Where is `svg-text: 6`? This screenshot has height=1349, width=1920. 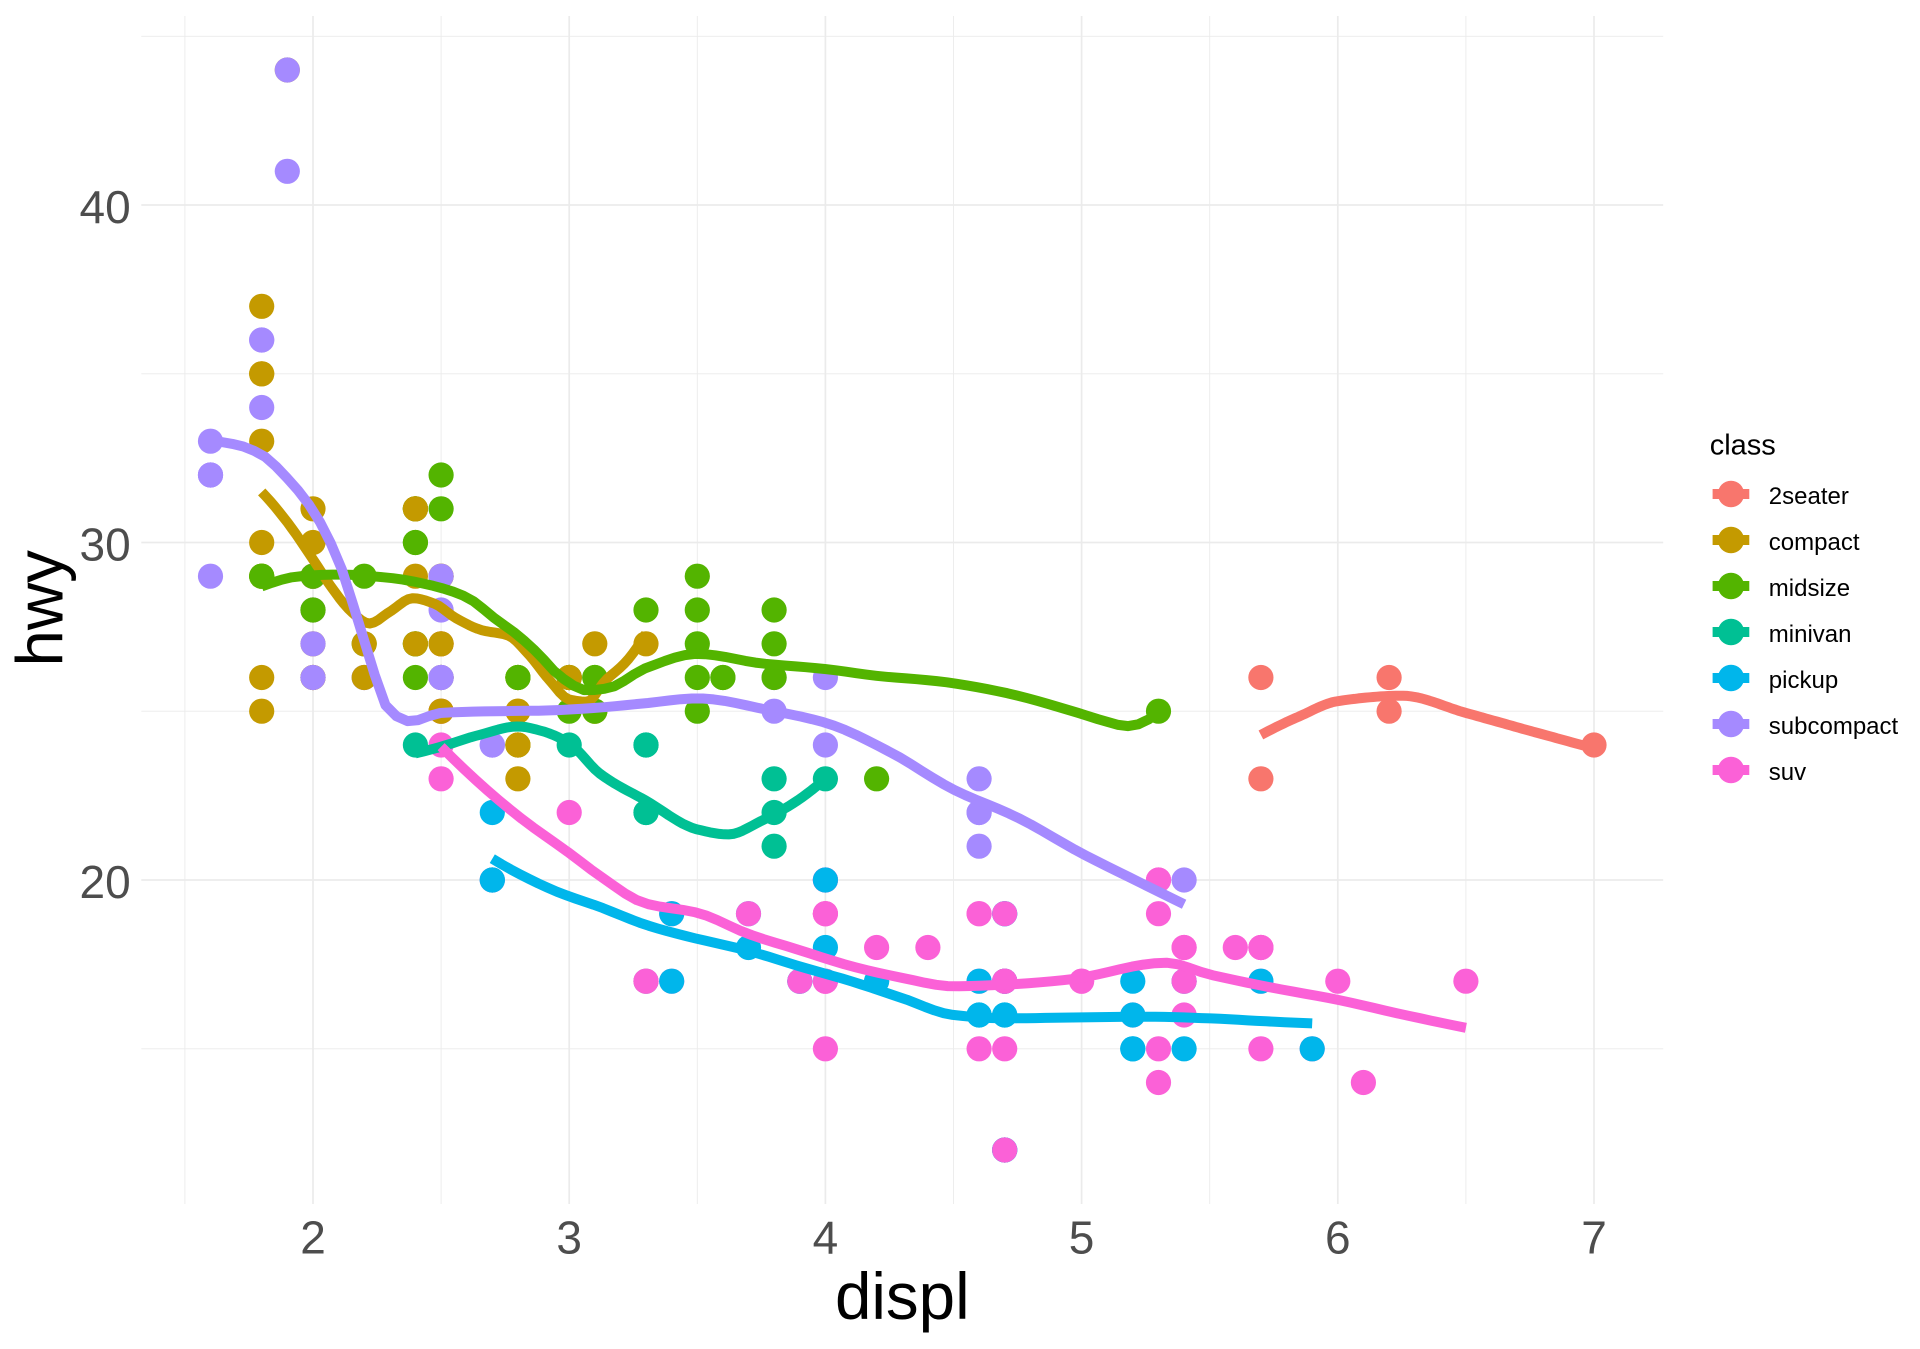 svg-text: 6 is located at coordinates (1338, 1237).